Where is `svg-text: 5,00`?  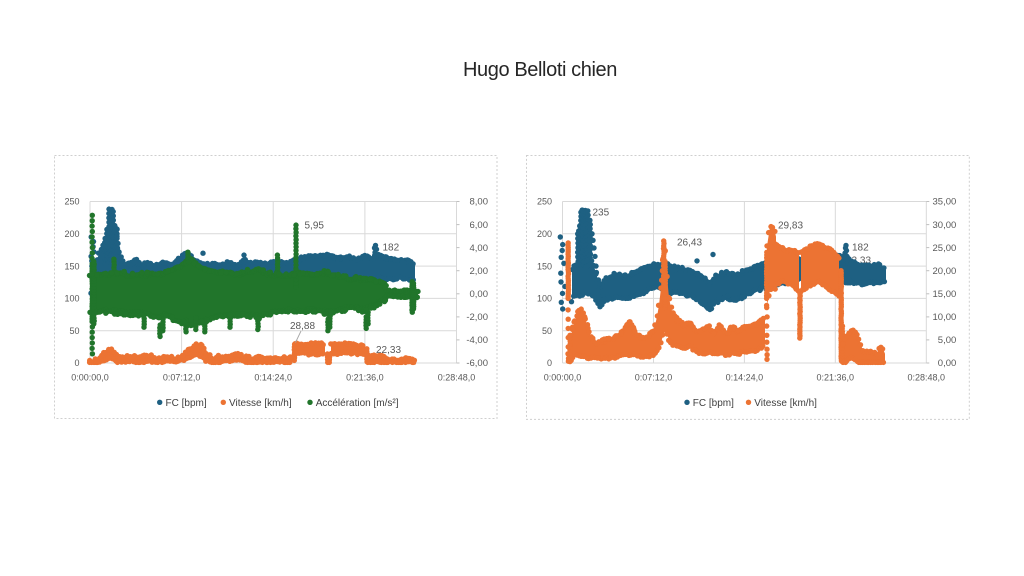
svg-text: 5,00 is located at coordinates (947, 340).